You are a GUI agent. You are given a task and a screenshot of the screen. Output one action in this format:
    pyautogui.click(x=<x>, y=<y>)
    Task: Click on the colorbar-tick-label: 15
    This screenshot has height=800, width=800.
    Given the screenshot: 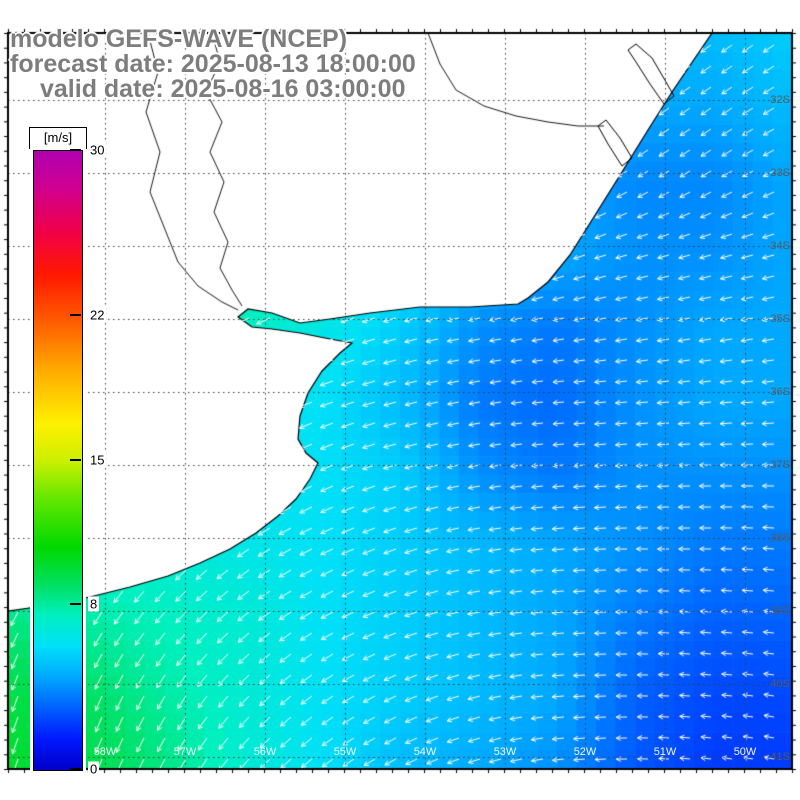 What is the action you would take?
    pyautogui.click(x=97, y=459)
    